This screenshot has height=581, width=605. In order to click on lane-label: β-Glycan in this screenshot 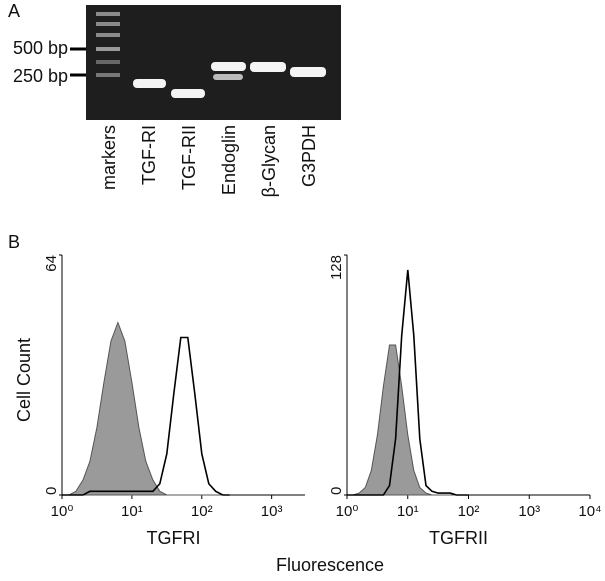, I will do `click(269, 161)`.